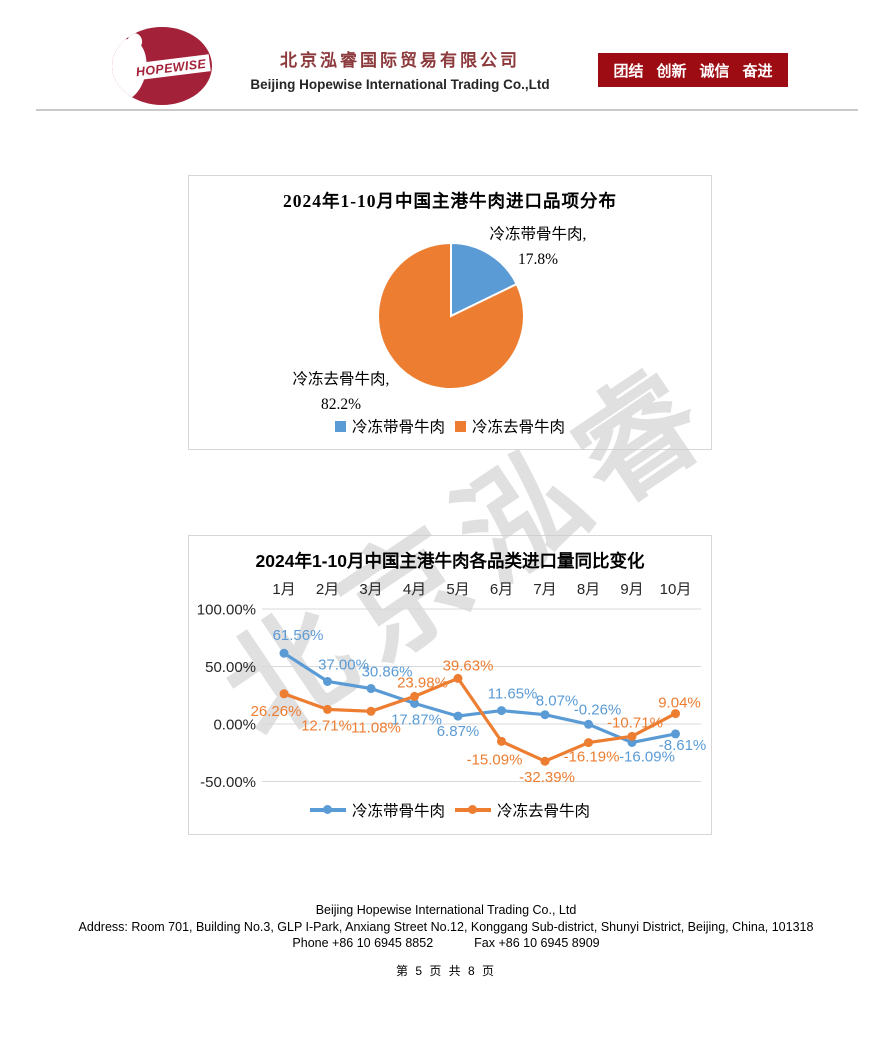 This screenshot has width=892, height=1039. I want to click on company-name-zh: 北京泓睿国际贸易有限公司, so click(400, 60).